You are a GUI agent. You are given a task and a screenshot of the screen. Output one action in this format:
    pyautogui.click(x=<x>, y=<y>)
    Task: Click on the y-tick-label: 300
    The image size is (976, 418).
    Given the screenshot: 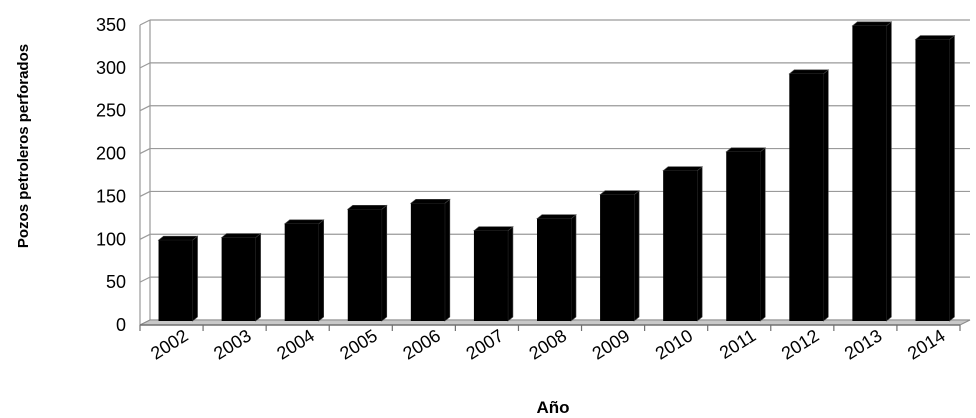 What is the action you would take?
    pyautogui.click(x=111, y=68)
    